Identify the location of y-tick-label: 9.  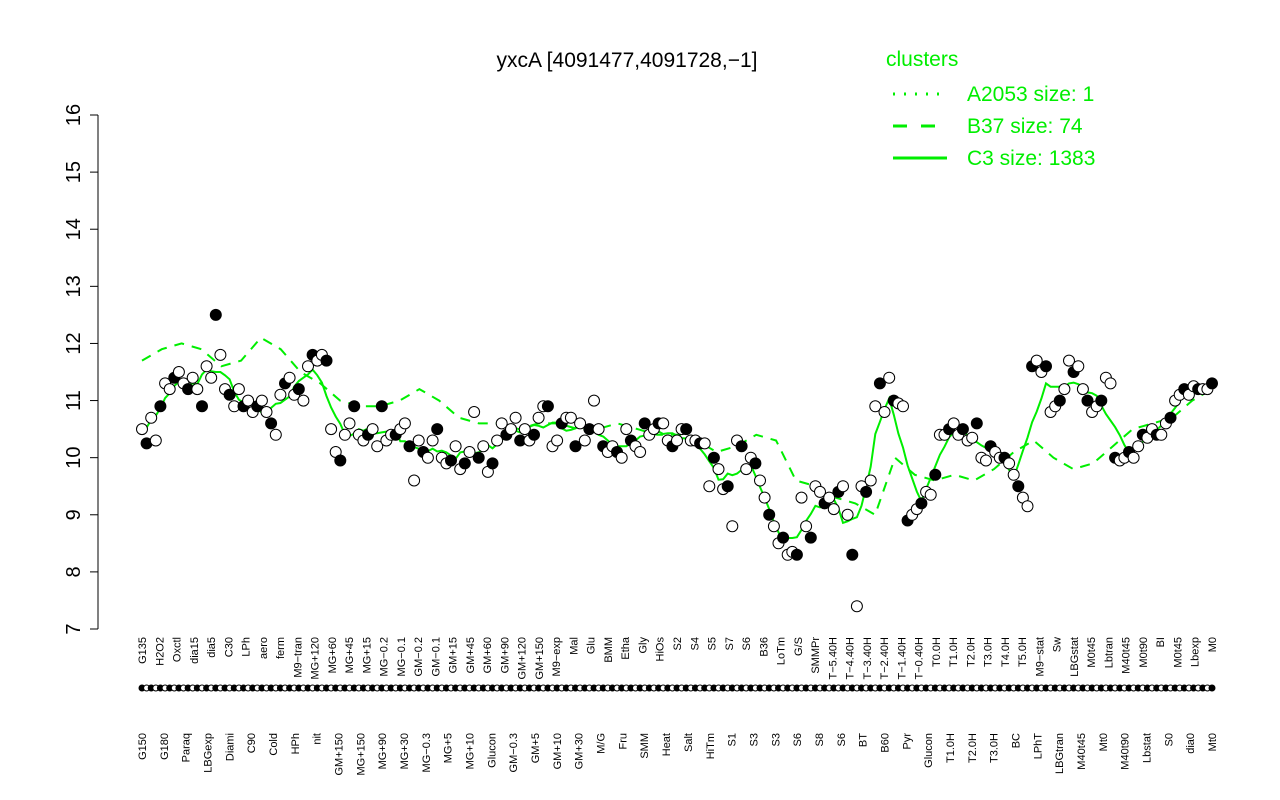
(74, 514).